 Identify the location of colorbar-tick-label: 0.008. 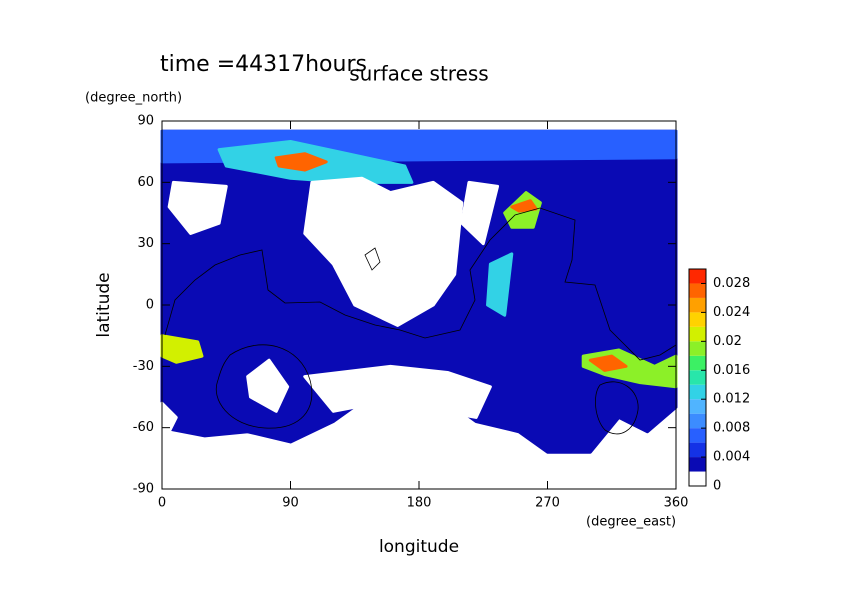
(731, 428).